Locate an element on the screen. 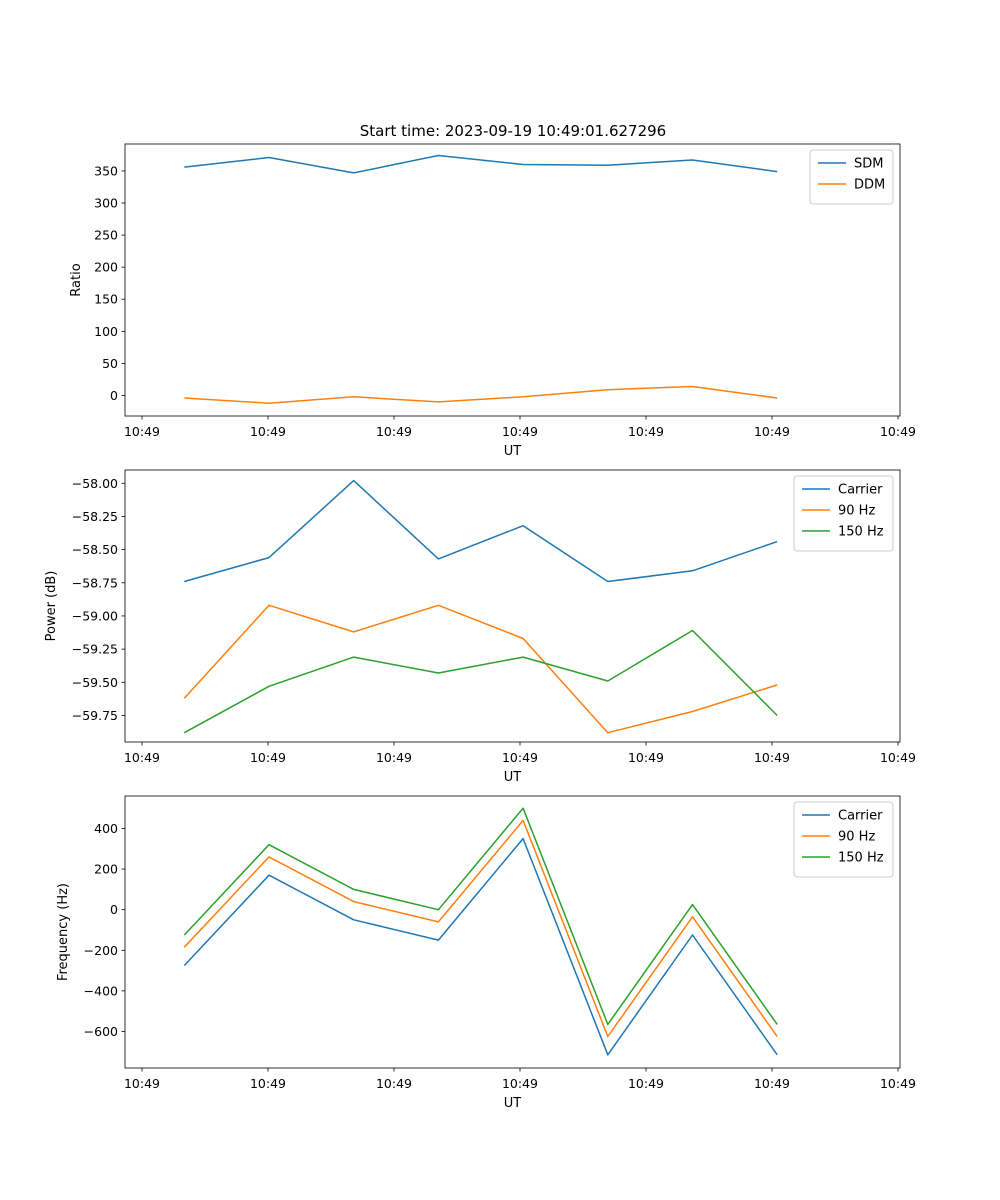 The height and width of the screenshot is (1200, 1000). y-tick-label: −58.25 is located at coordinates (95, 516).